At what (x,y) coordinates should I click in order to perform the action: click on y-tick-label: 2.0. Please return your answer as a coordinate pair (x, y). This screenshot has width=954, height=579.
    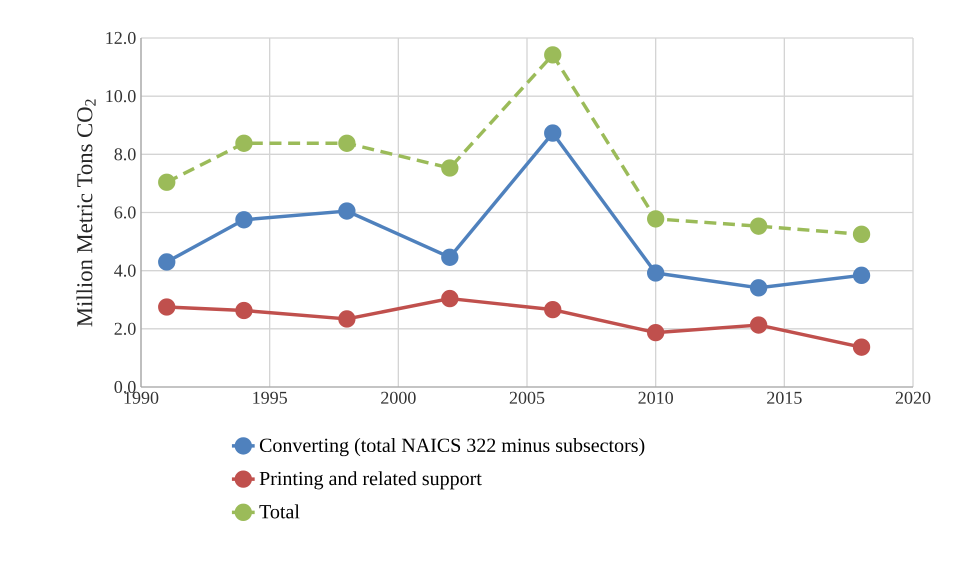
    Looking at the image, I should click on (125, 328).